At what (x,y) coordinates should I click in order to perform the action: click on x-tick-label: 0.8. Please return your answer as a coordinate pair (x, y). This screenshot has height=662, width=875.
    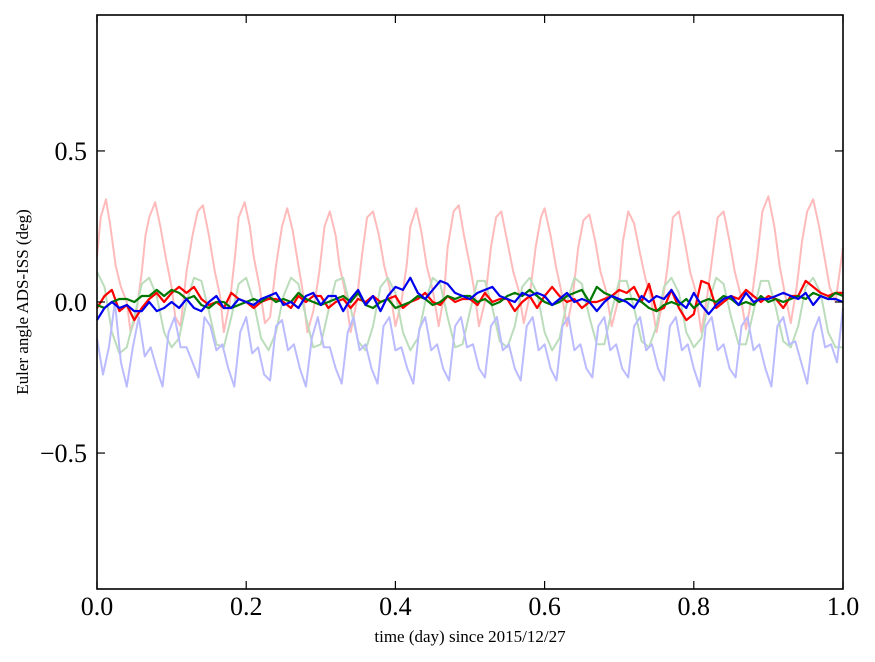
    Looking at the image, I should click on (694, 606).